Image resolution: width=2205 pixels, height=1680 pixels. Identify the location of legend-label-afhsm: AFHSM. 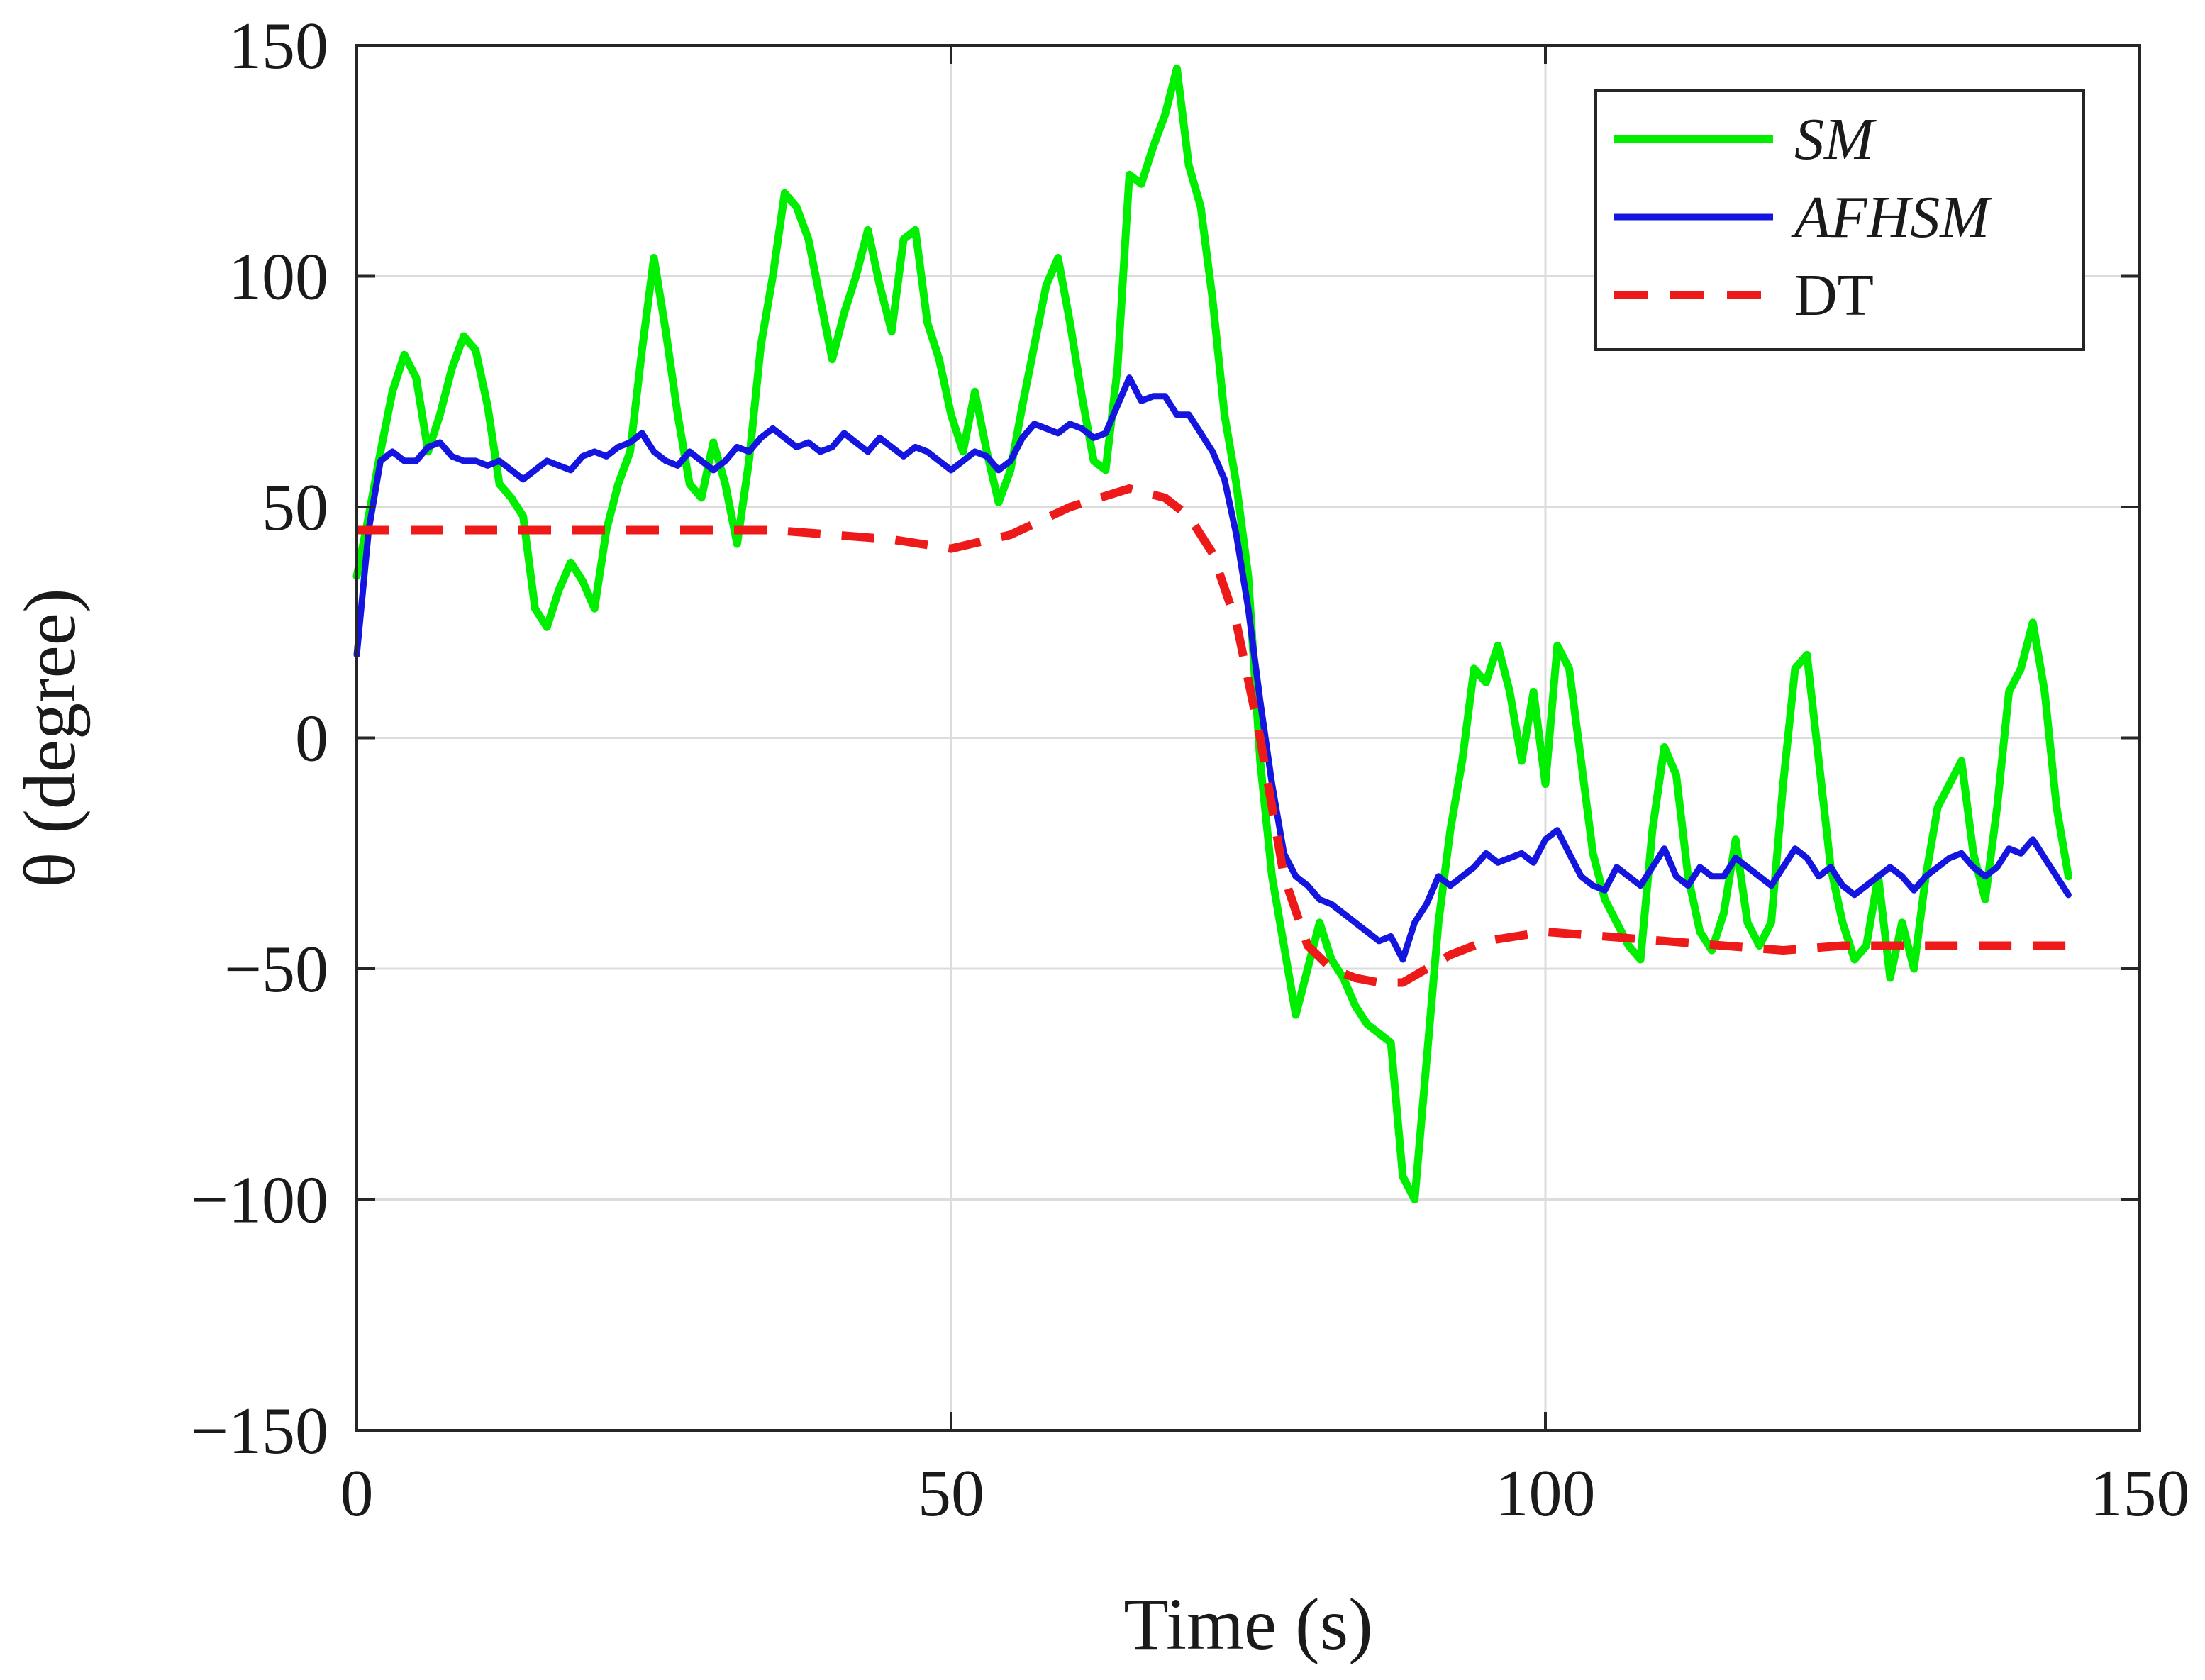
(1891, 217).